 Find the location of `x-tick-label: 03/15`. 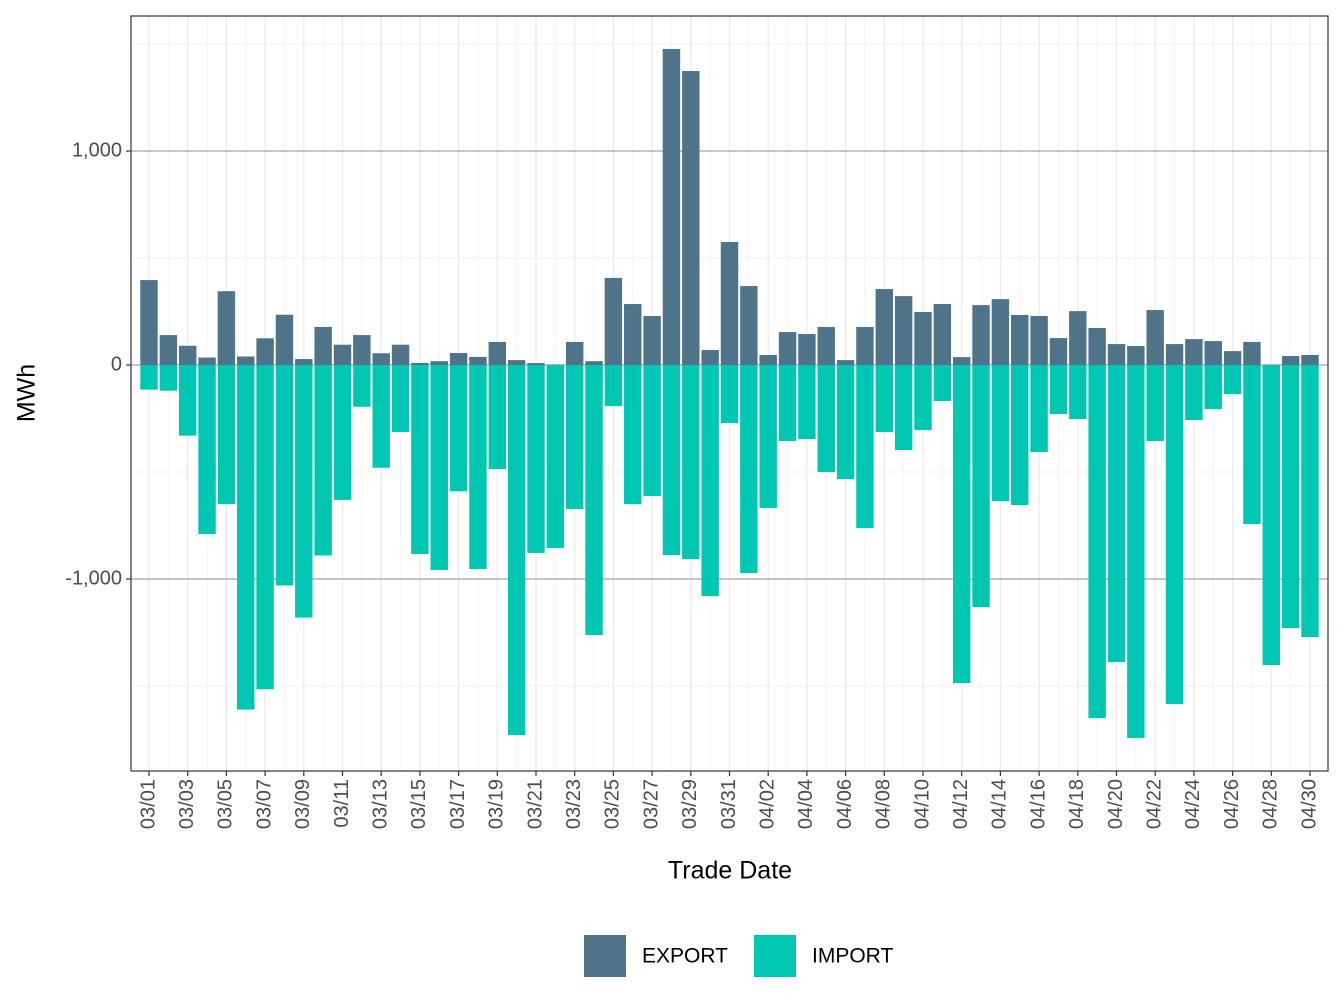

x-tick-label: 03/15 is located at coordinates (419, 804).